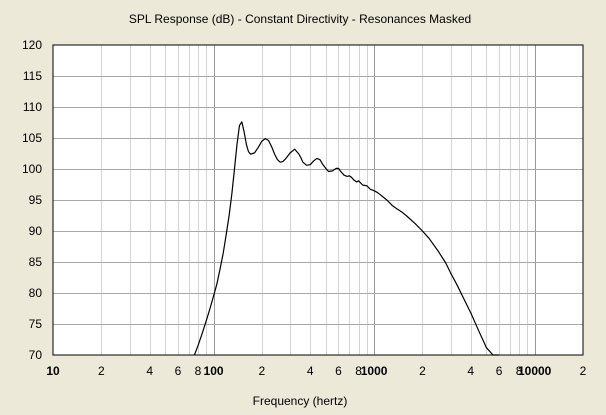 This screenshot has height=415, width=606. Describe the element at coordinates (36, 355) in the screenshot. I see `y-tick-label: 70` at that location.